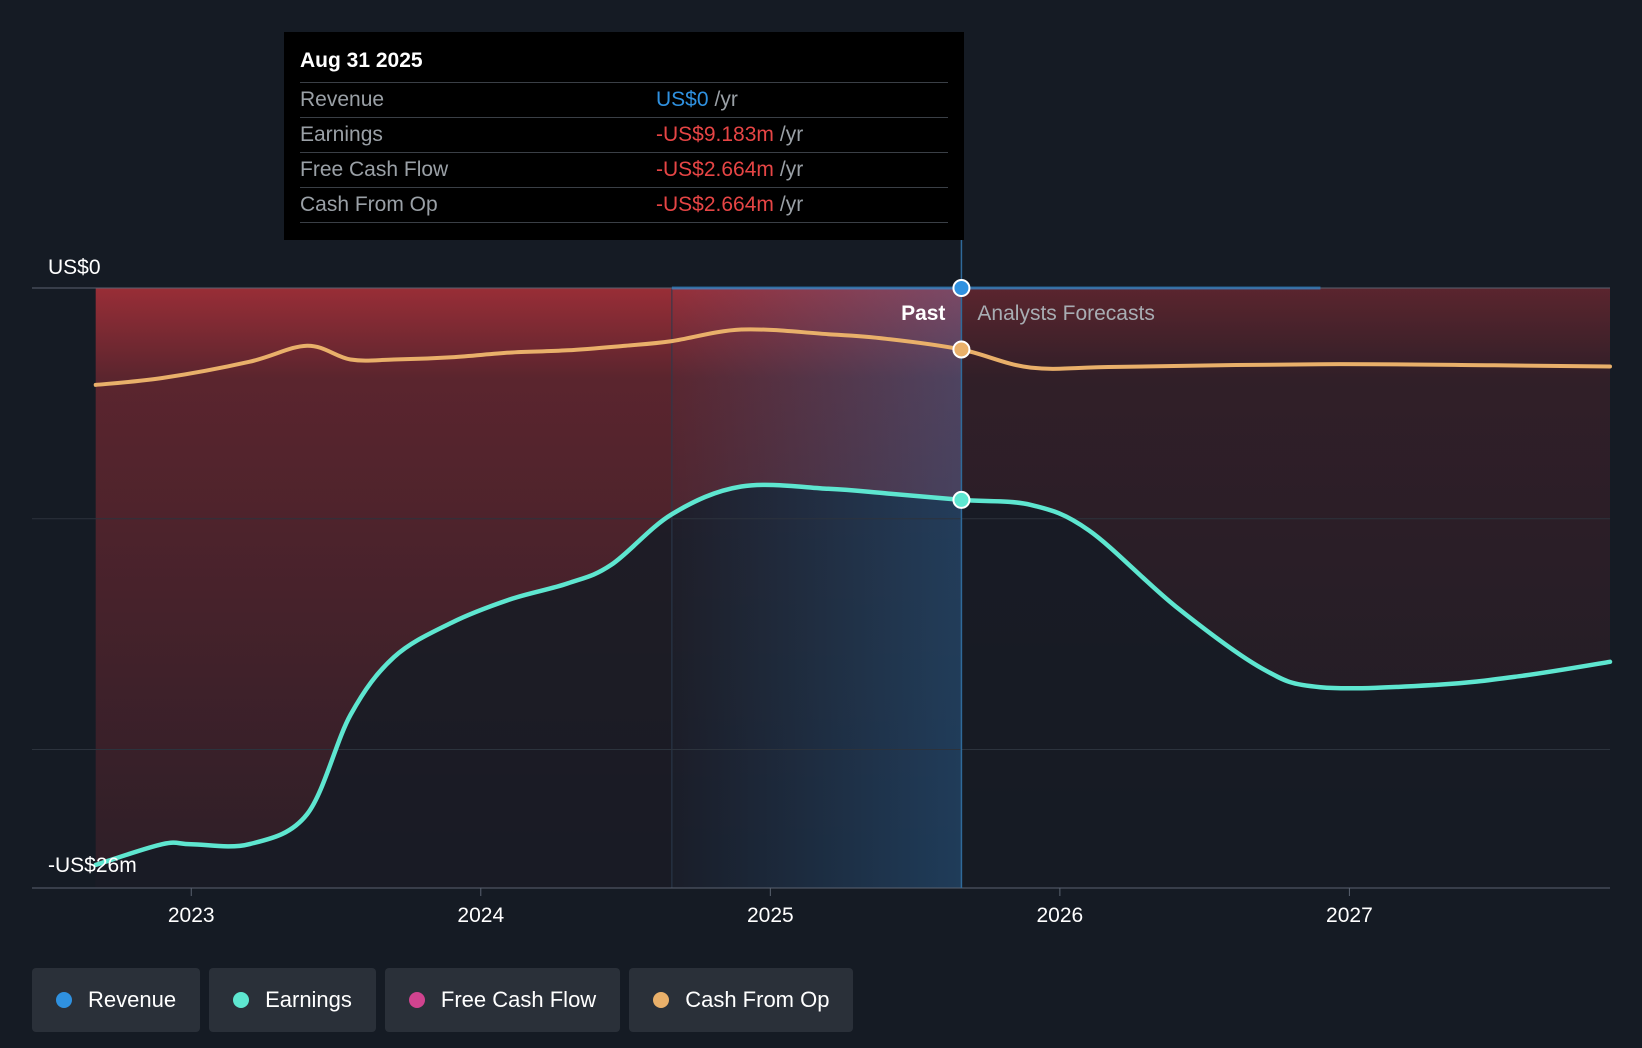 Image resolution: width=1642 pixels, height=1048 pixels. Describe the element at coordinates (757, 999) in the screenshot. I see `legend-label: Cash From Op` at that location.